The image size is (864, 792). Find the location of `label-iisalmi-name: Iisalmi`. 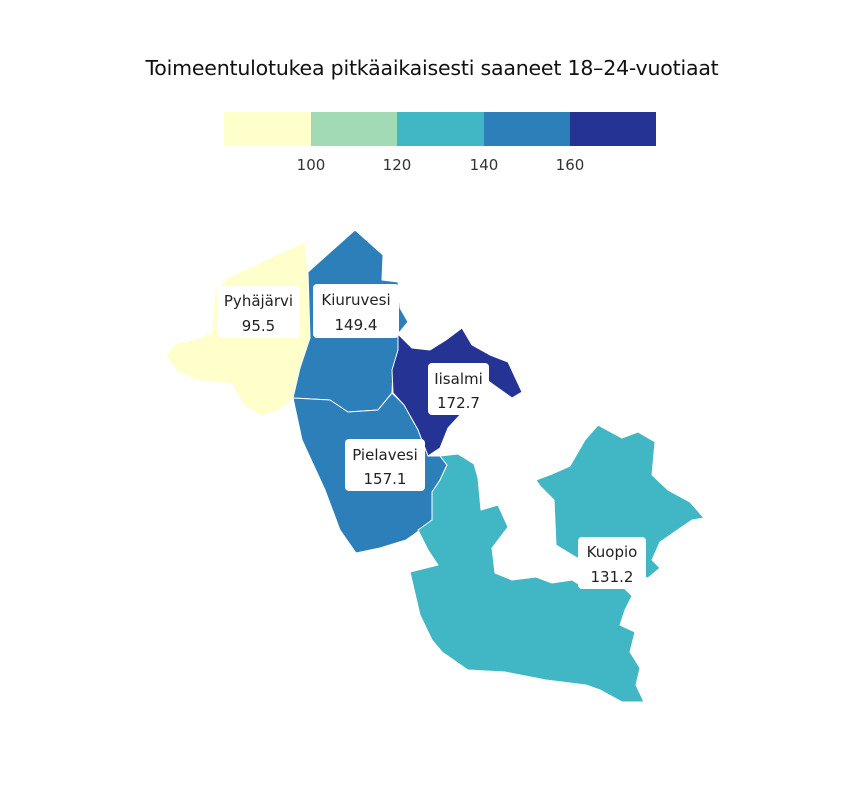

label-iisalmi-name: Iisalmi is located at coordinates (458, 379).